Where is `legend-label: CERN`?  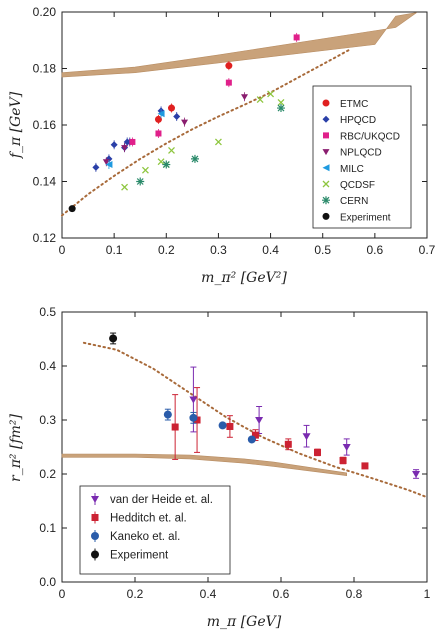
legend-label: CERN is located at coordinates (354, 201).